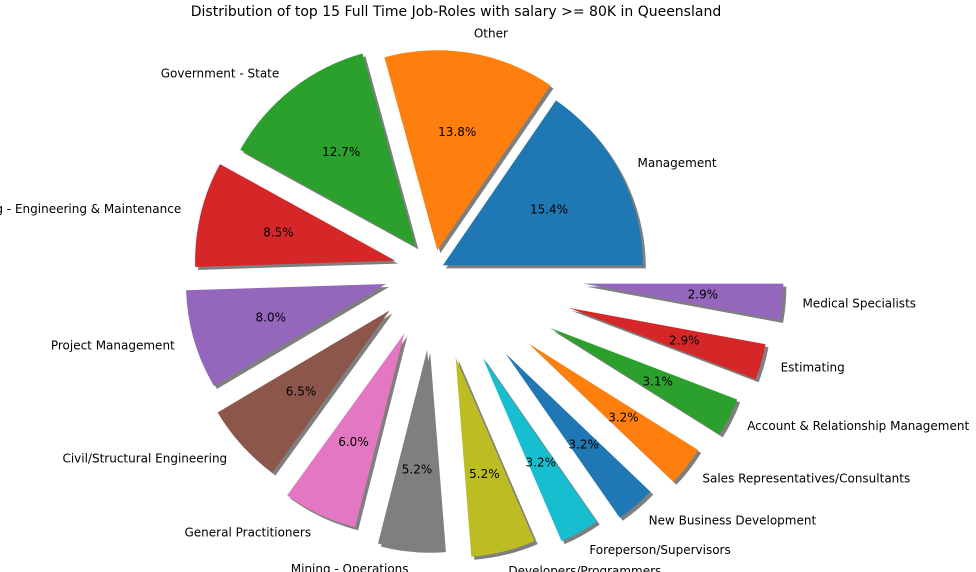 The width and height of the screenshot is (976, 572). Describe the element at coordinates (659, 550) in the screenshot. I see `slice-label-foreperson-supervisors: Foreperson/Supervisors` at that location.